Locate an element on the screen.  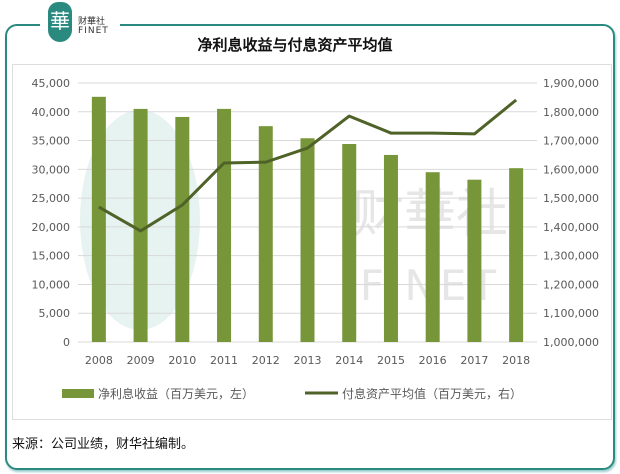
logo-en-text: FINET is located at coordinates (93, 31).